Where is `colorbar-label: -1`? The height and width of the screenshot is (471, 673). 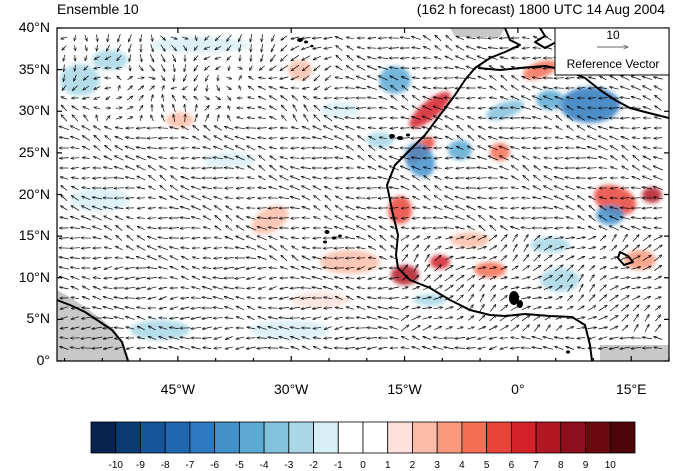
colorbar-label: -1 is located at coordinates (338, 465).